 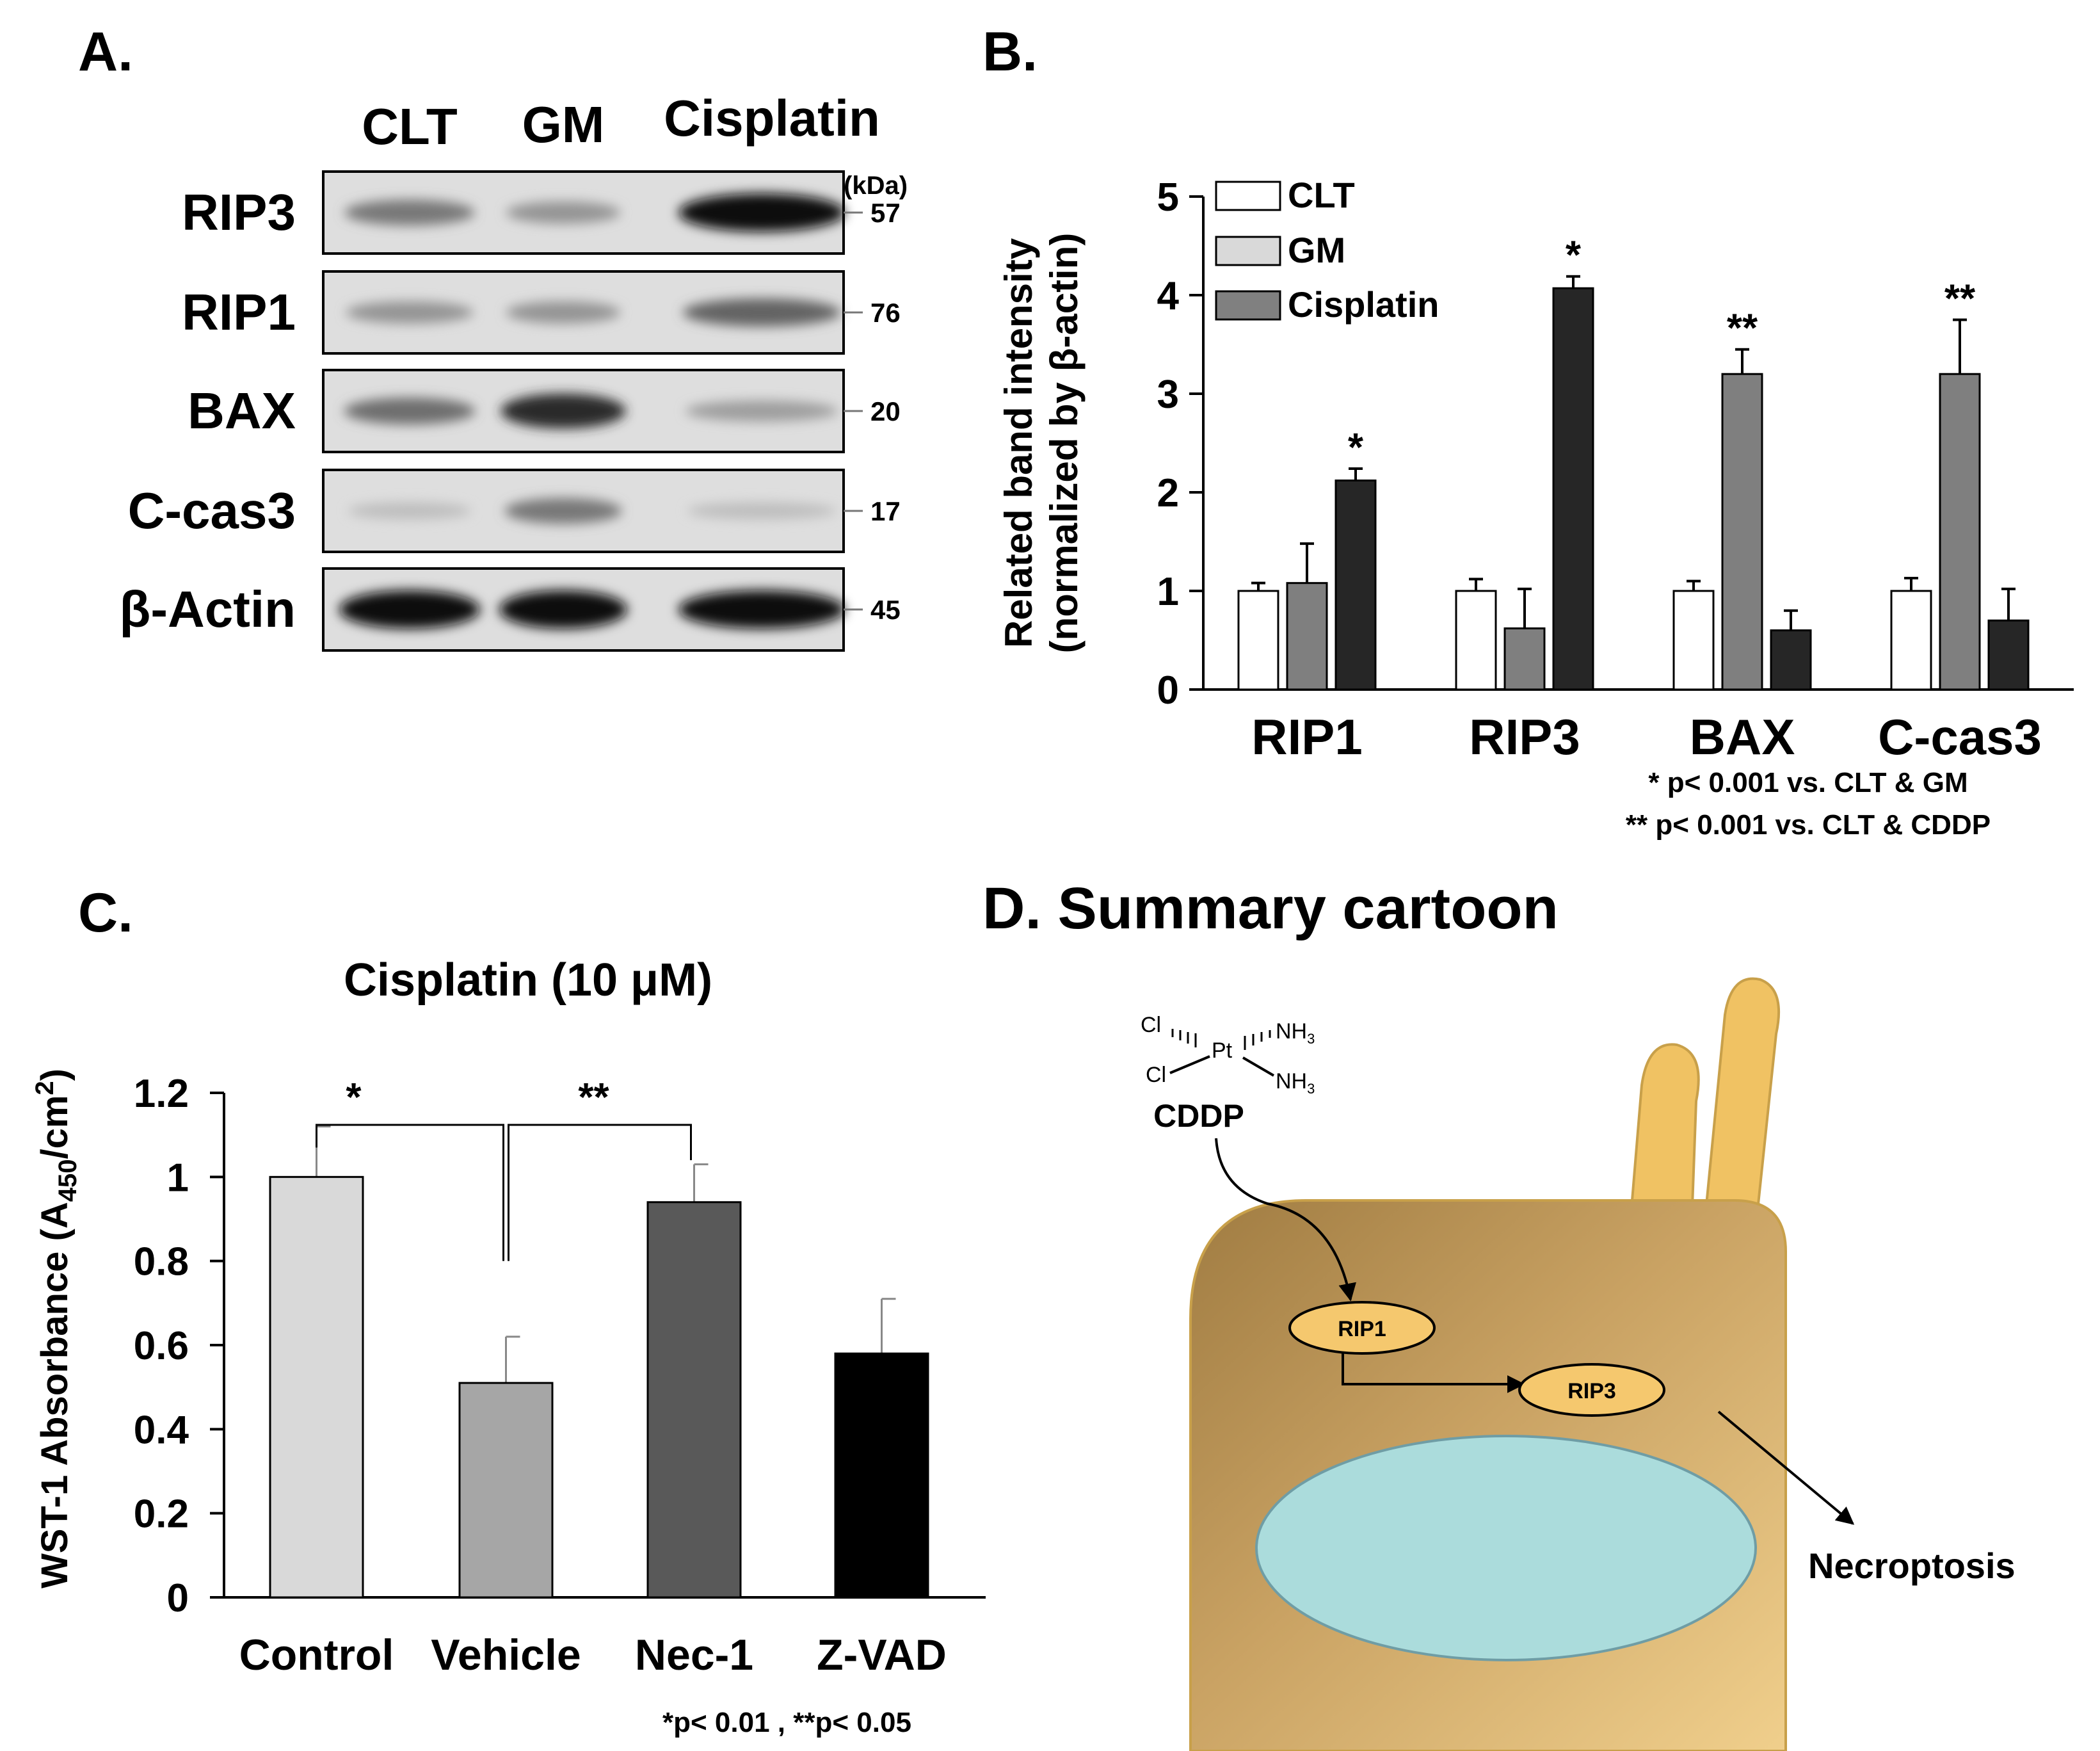 What do you see at coordinates (1306, 737) in the screenshot?
I see `x-tick-label-rip1: RIP1` at bounding box center [1306, 737].